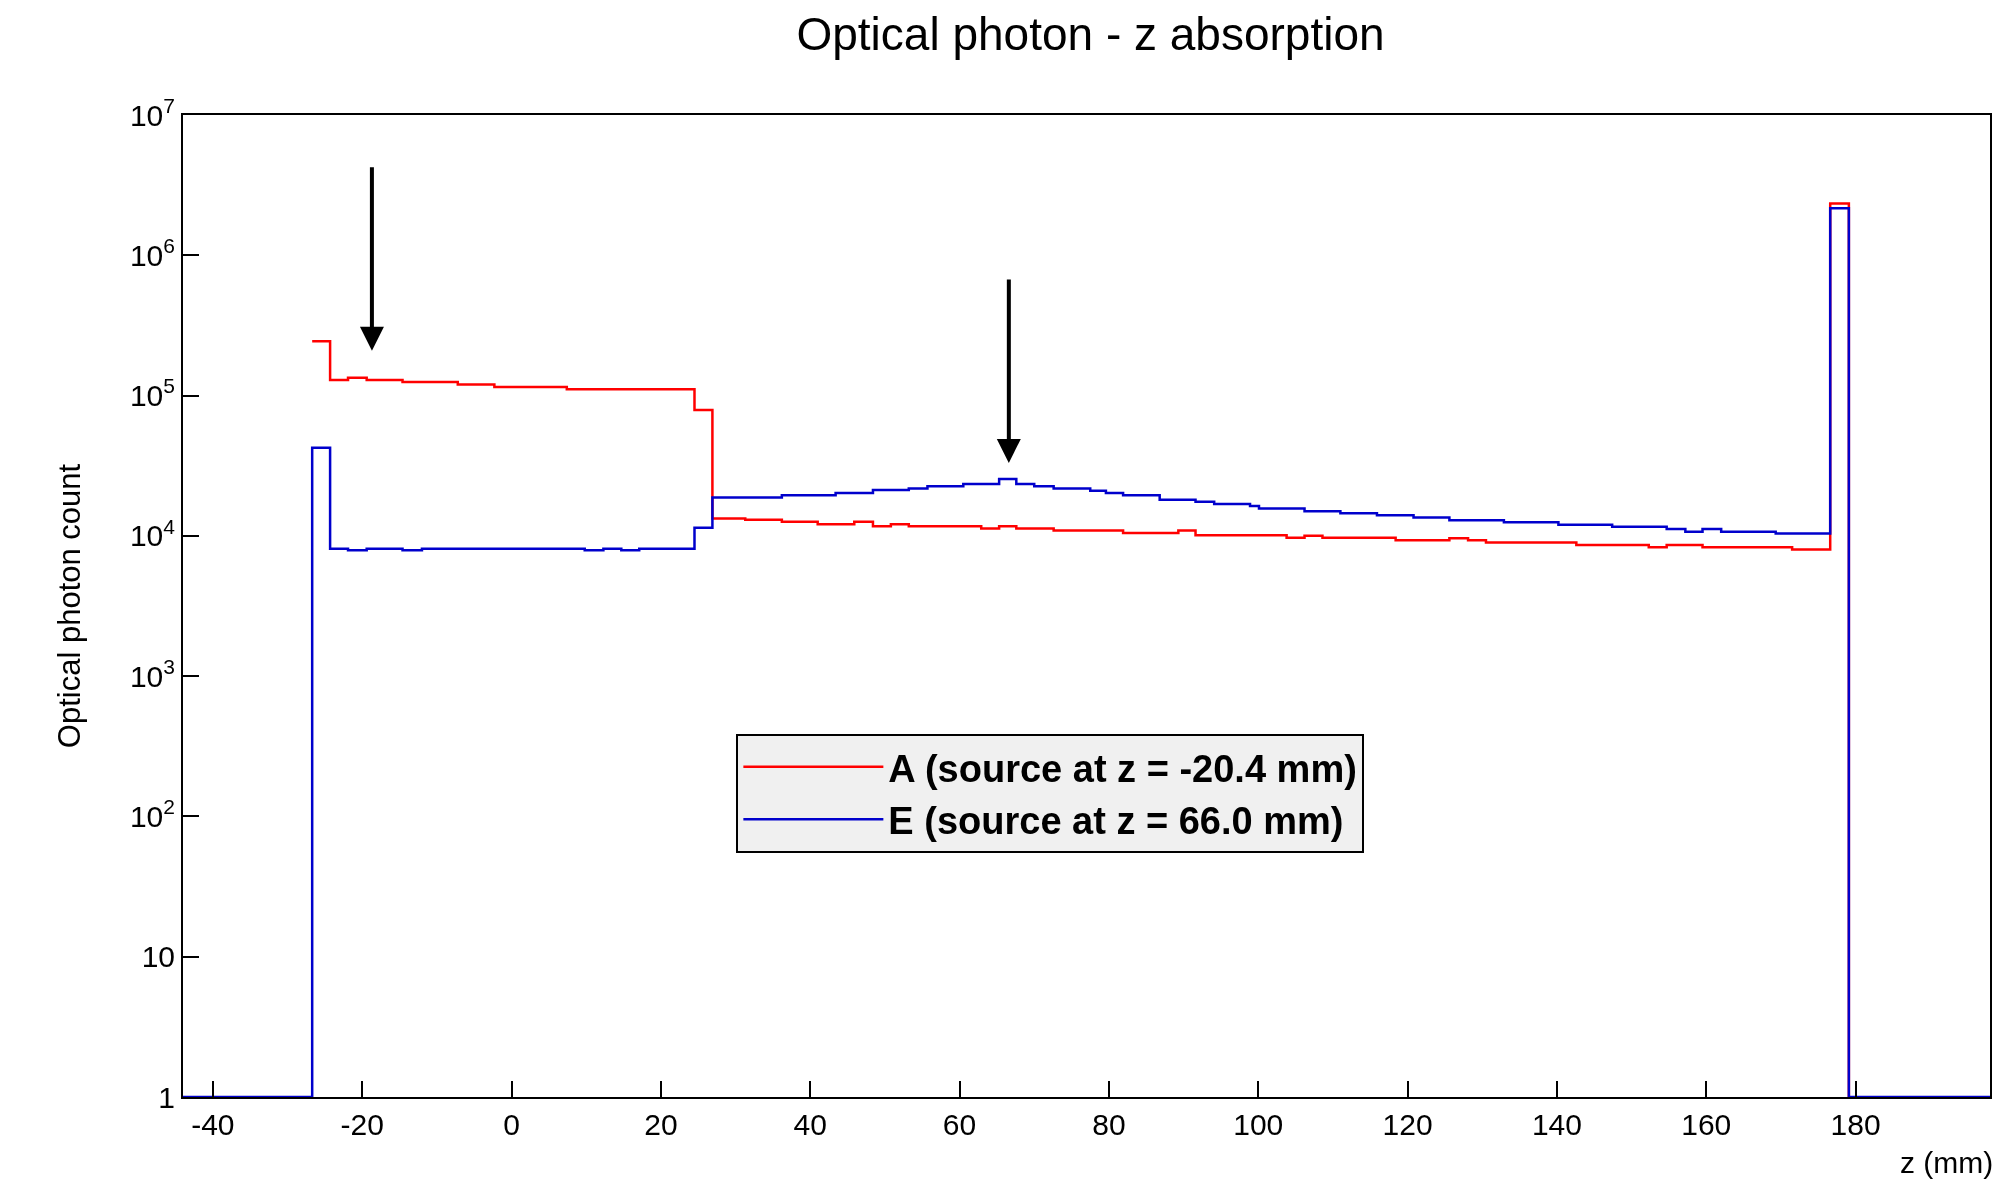 Image resolution: width=2001 pixels, height=1189 pixels. What do you see at coordinates (1116, 821) in the screenshot?
I see `legend-label: E (source at z = 66.0 mm)` at bounding box center [1116, 821].